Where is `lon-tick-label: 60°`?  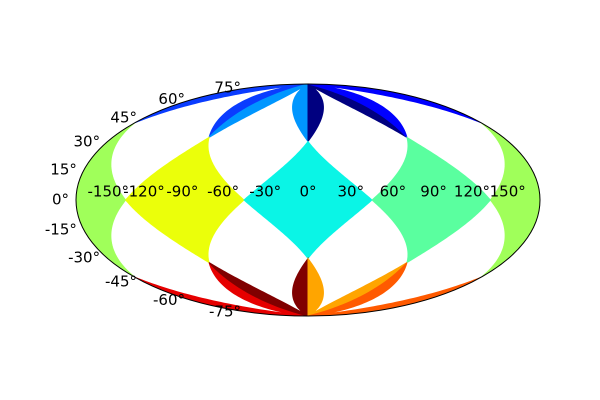 lon-tick-label: 60° is located at coordinates (393, 192).